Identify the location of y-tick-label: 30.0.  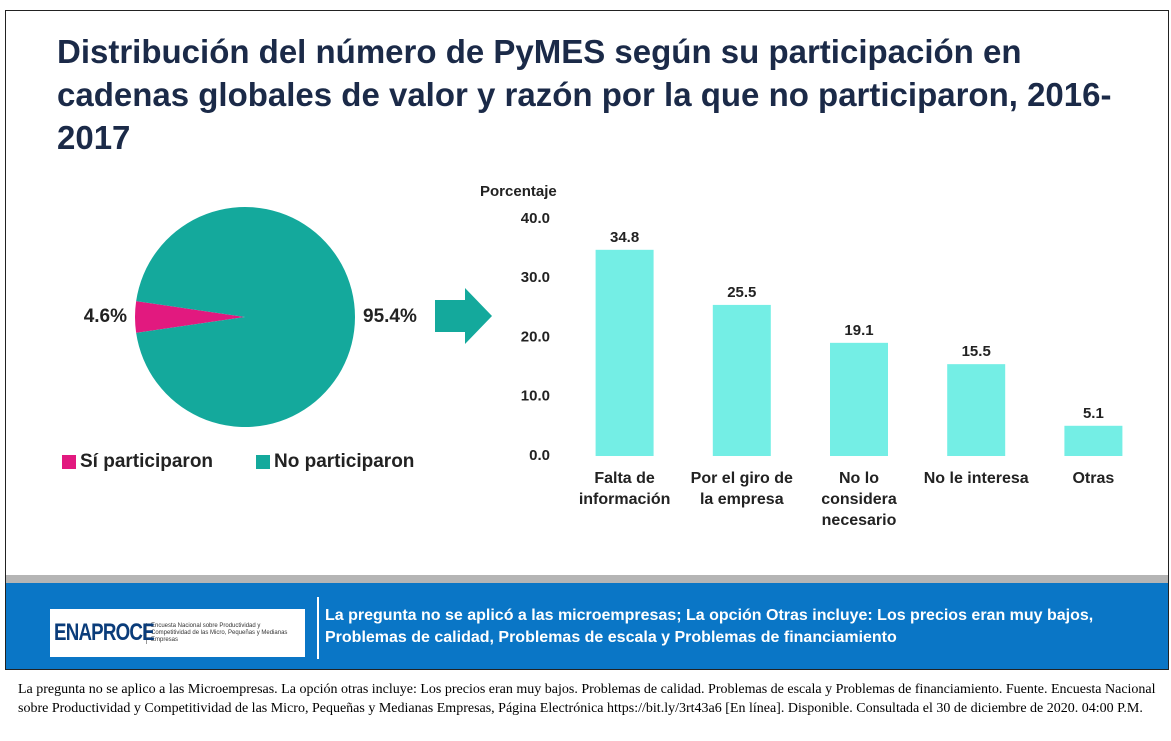
(535, 277).